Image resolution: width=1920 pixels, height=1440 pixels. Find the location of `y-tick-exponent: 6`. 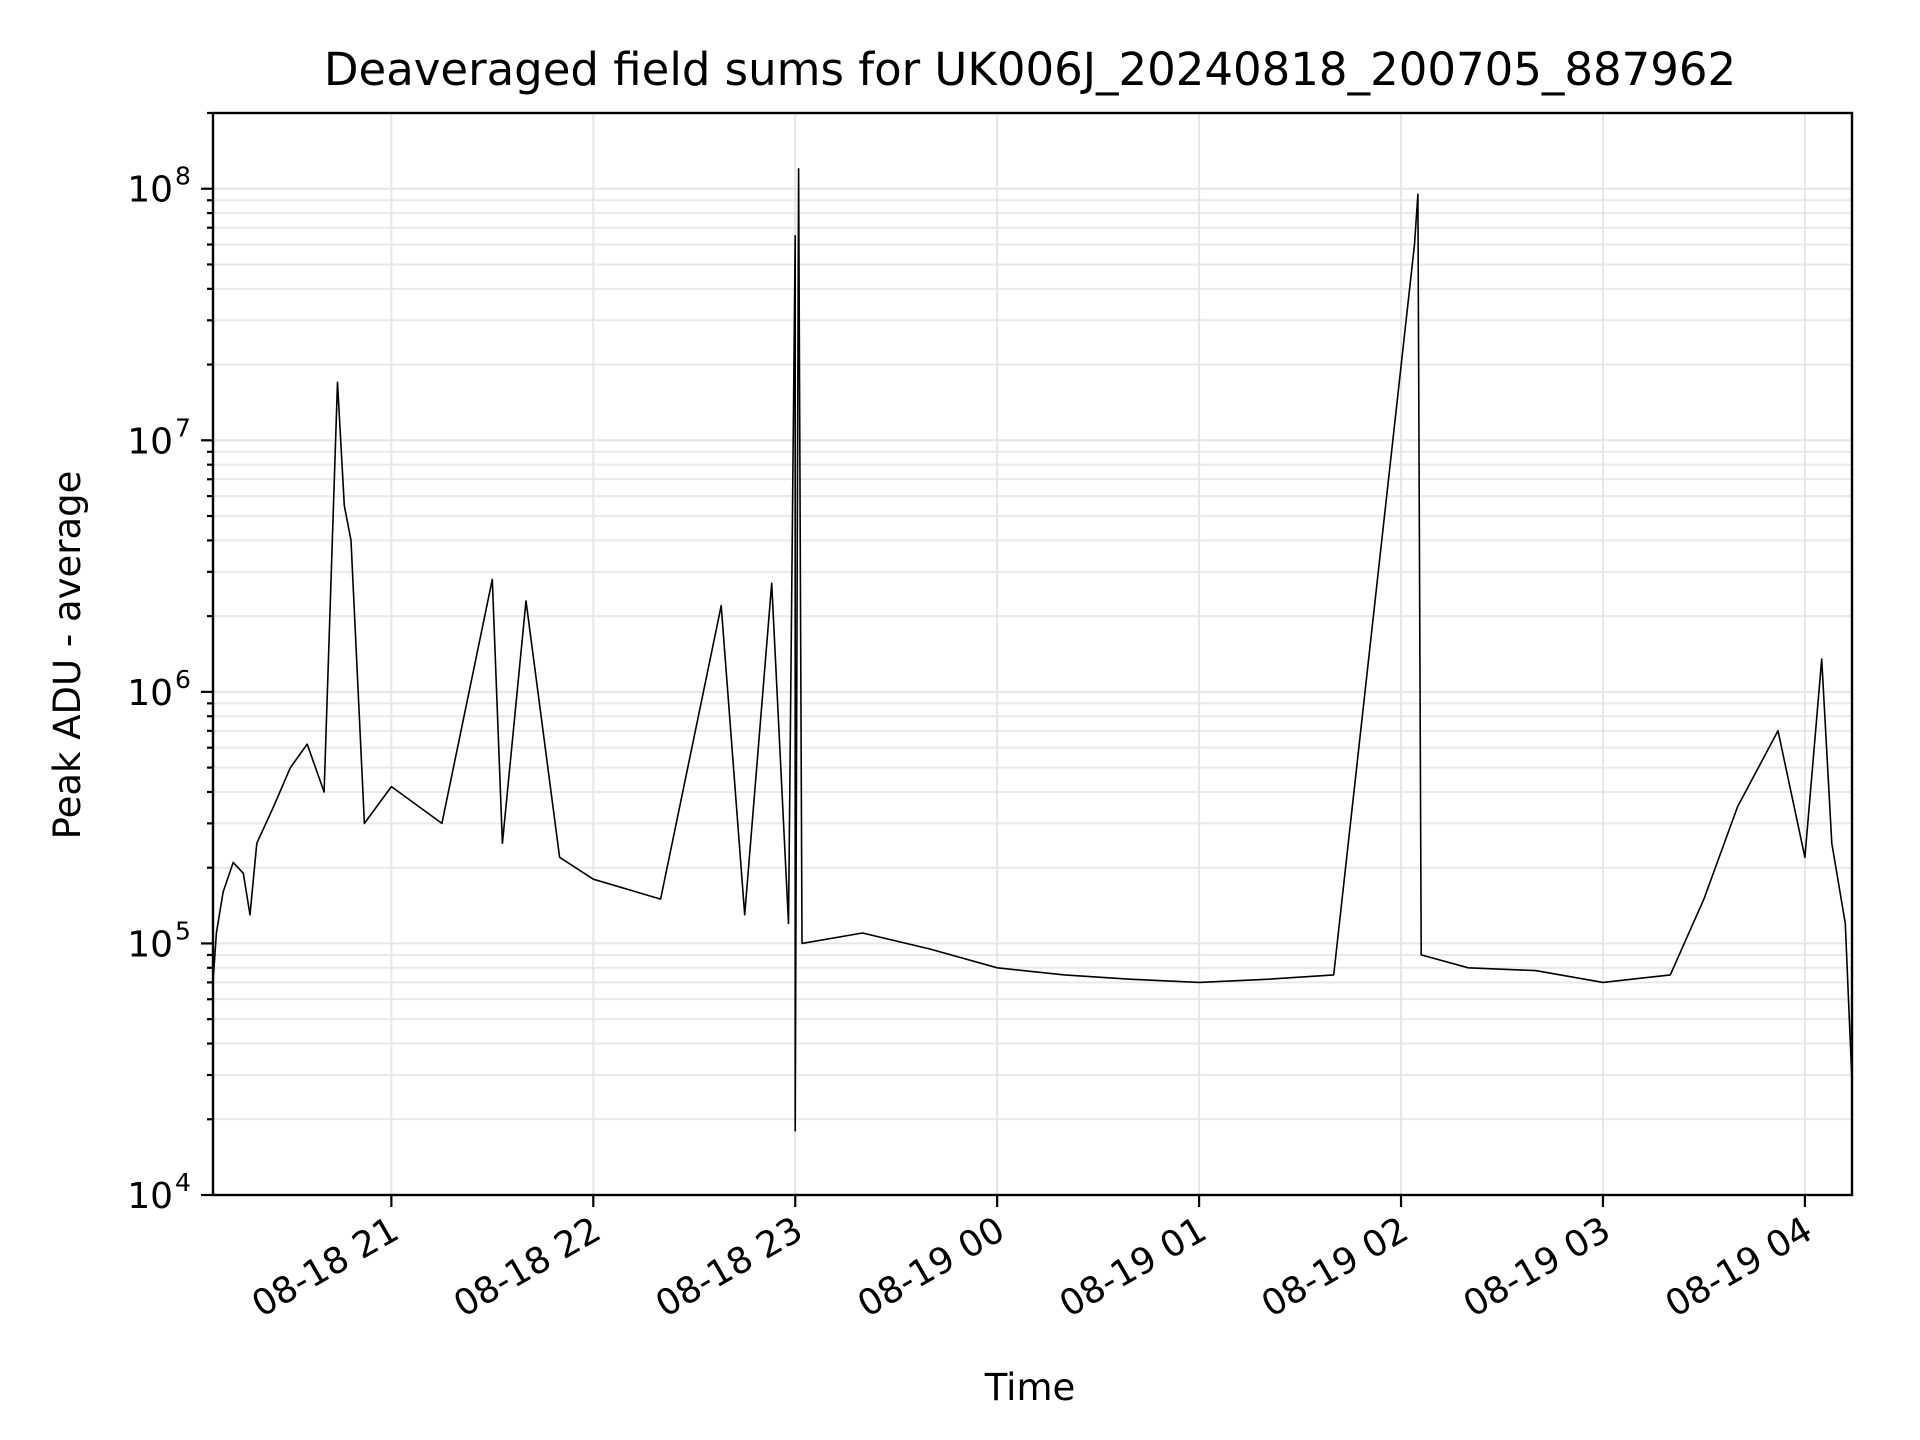

y-tick-exponent: 6 is located at coordinates (183, 679).